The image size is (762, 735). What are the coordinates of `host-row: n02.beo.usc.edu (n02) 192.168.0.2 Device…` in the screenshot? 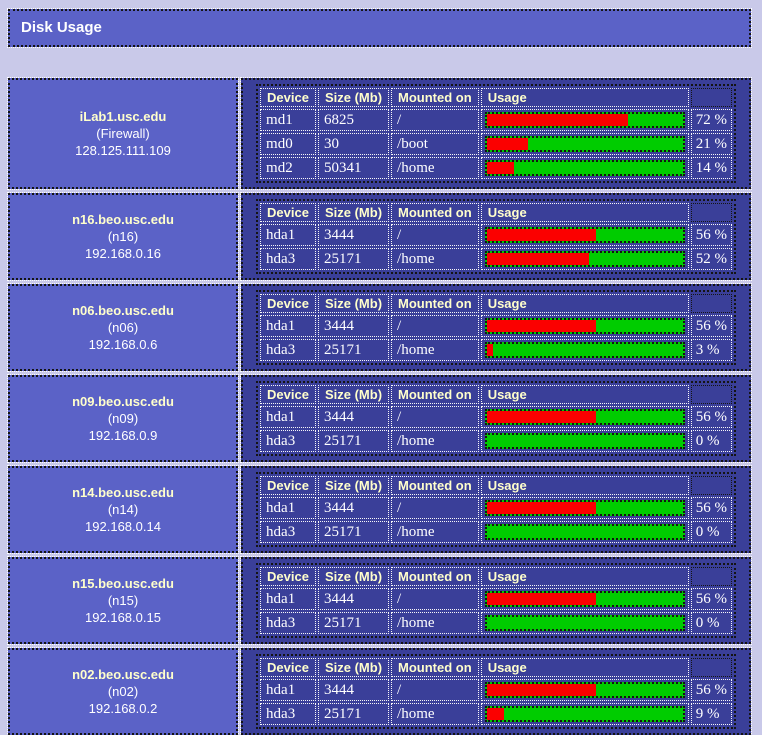 It's located at (379, 691).